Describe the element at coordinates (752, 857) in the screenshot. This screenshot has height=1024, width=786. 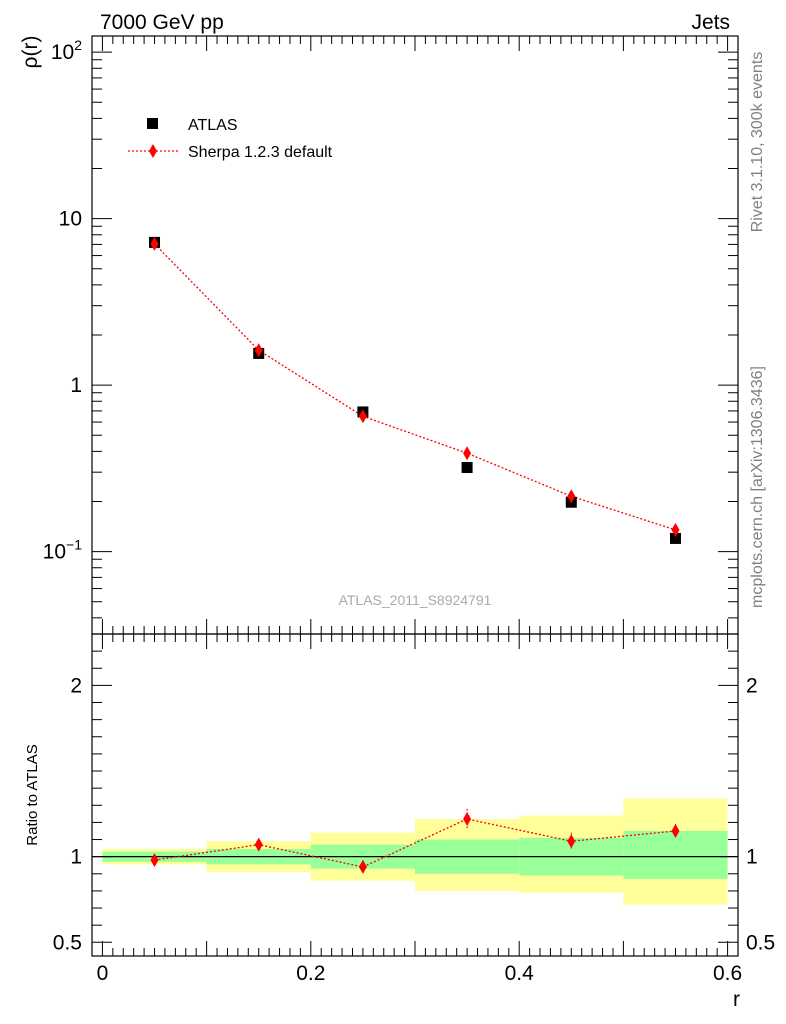
I see `y-tick-label-ratio-right: 1` at that location.